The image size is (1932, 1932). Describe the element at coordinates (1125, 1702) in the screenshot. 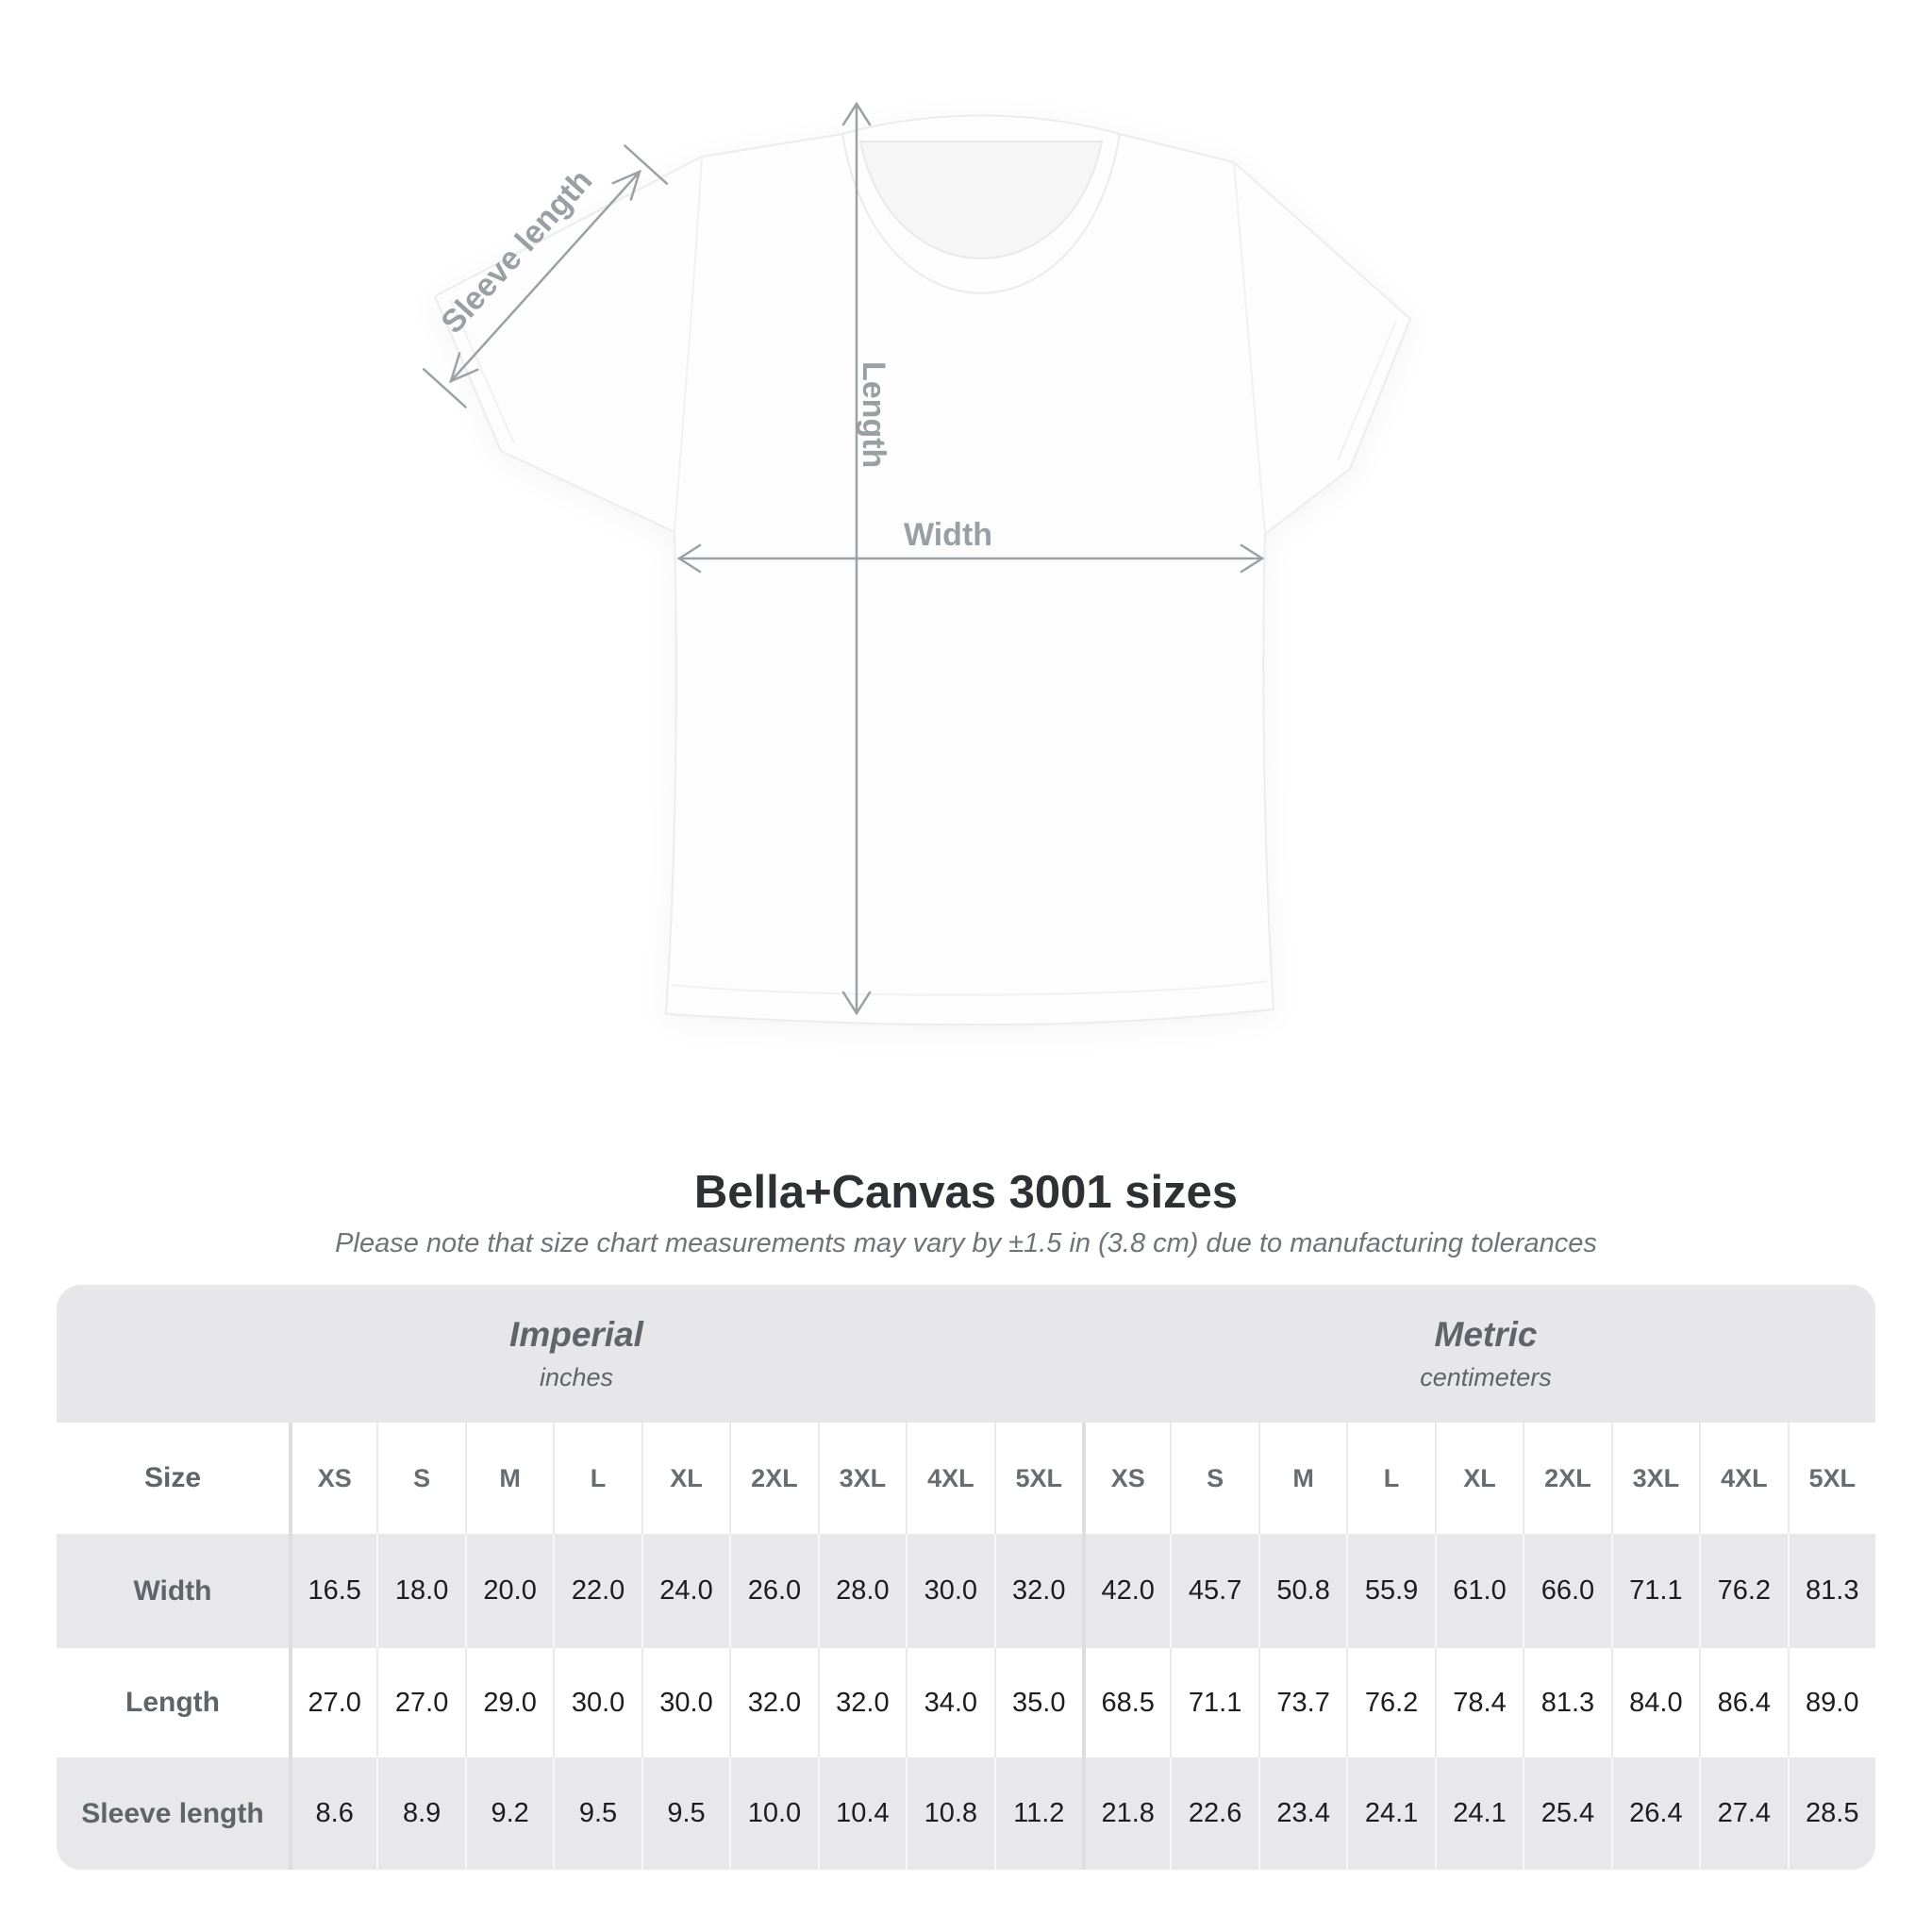

I see `value-cell: 68.5` at that location.